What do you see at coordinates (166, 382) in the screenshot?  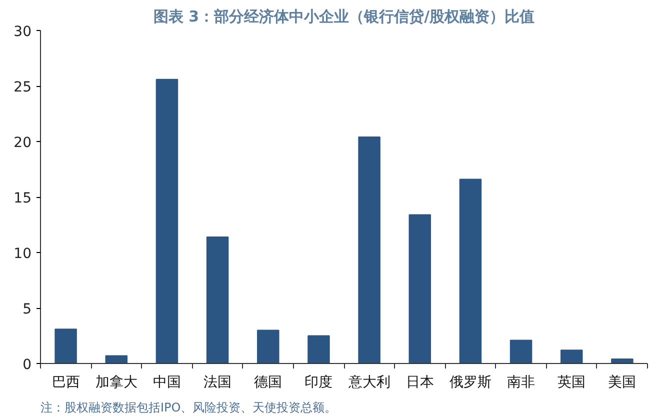 I see `x-tick-label: 中国` at bounding box center [166, 382].